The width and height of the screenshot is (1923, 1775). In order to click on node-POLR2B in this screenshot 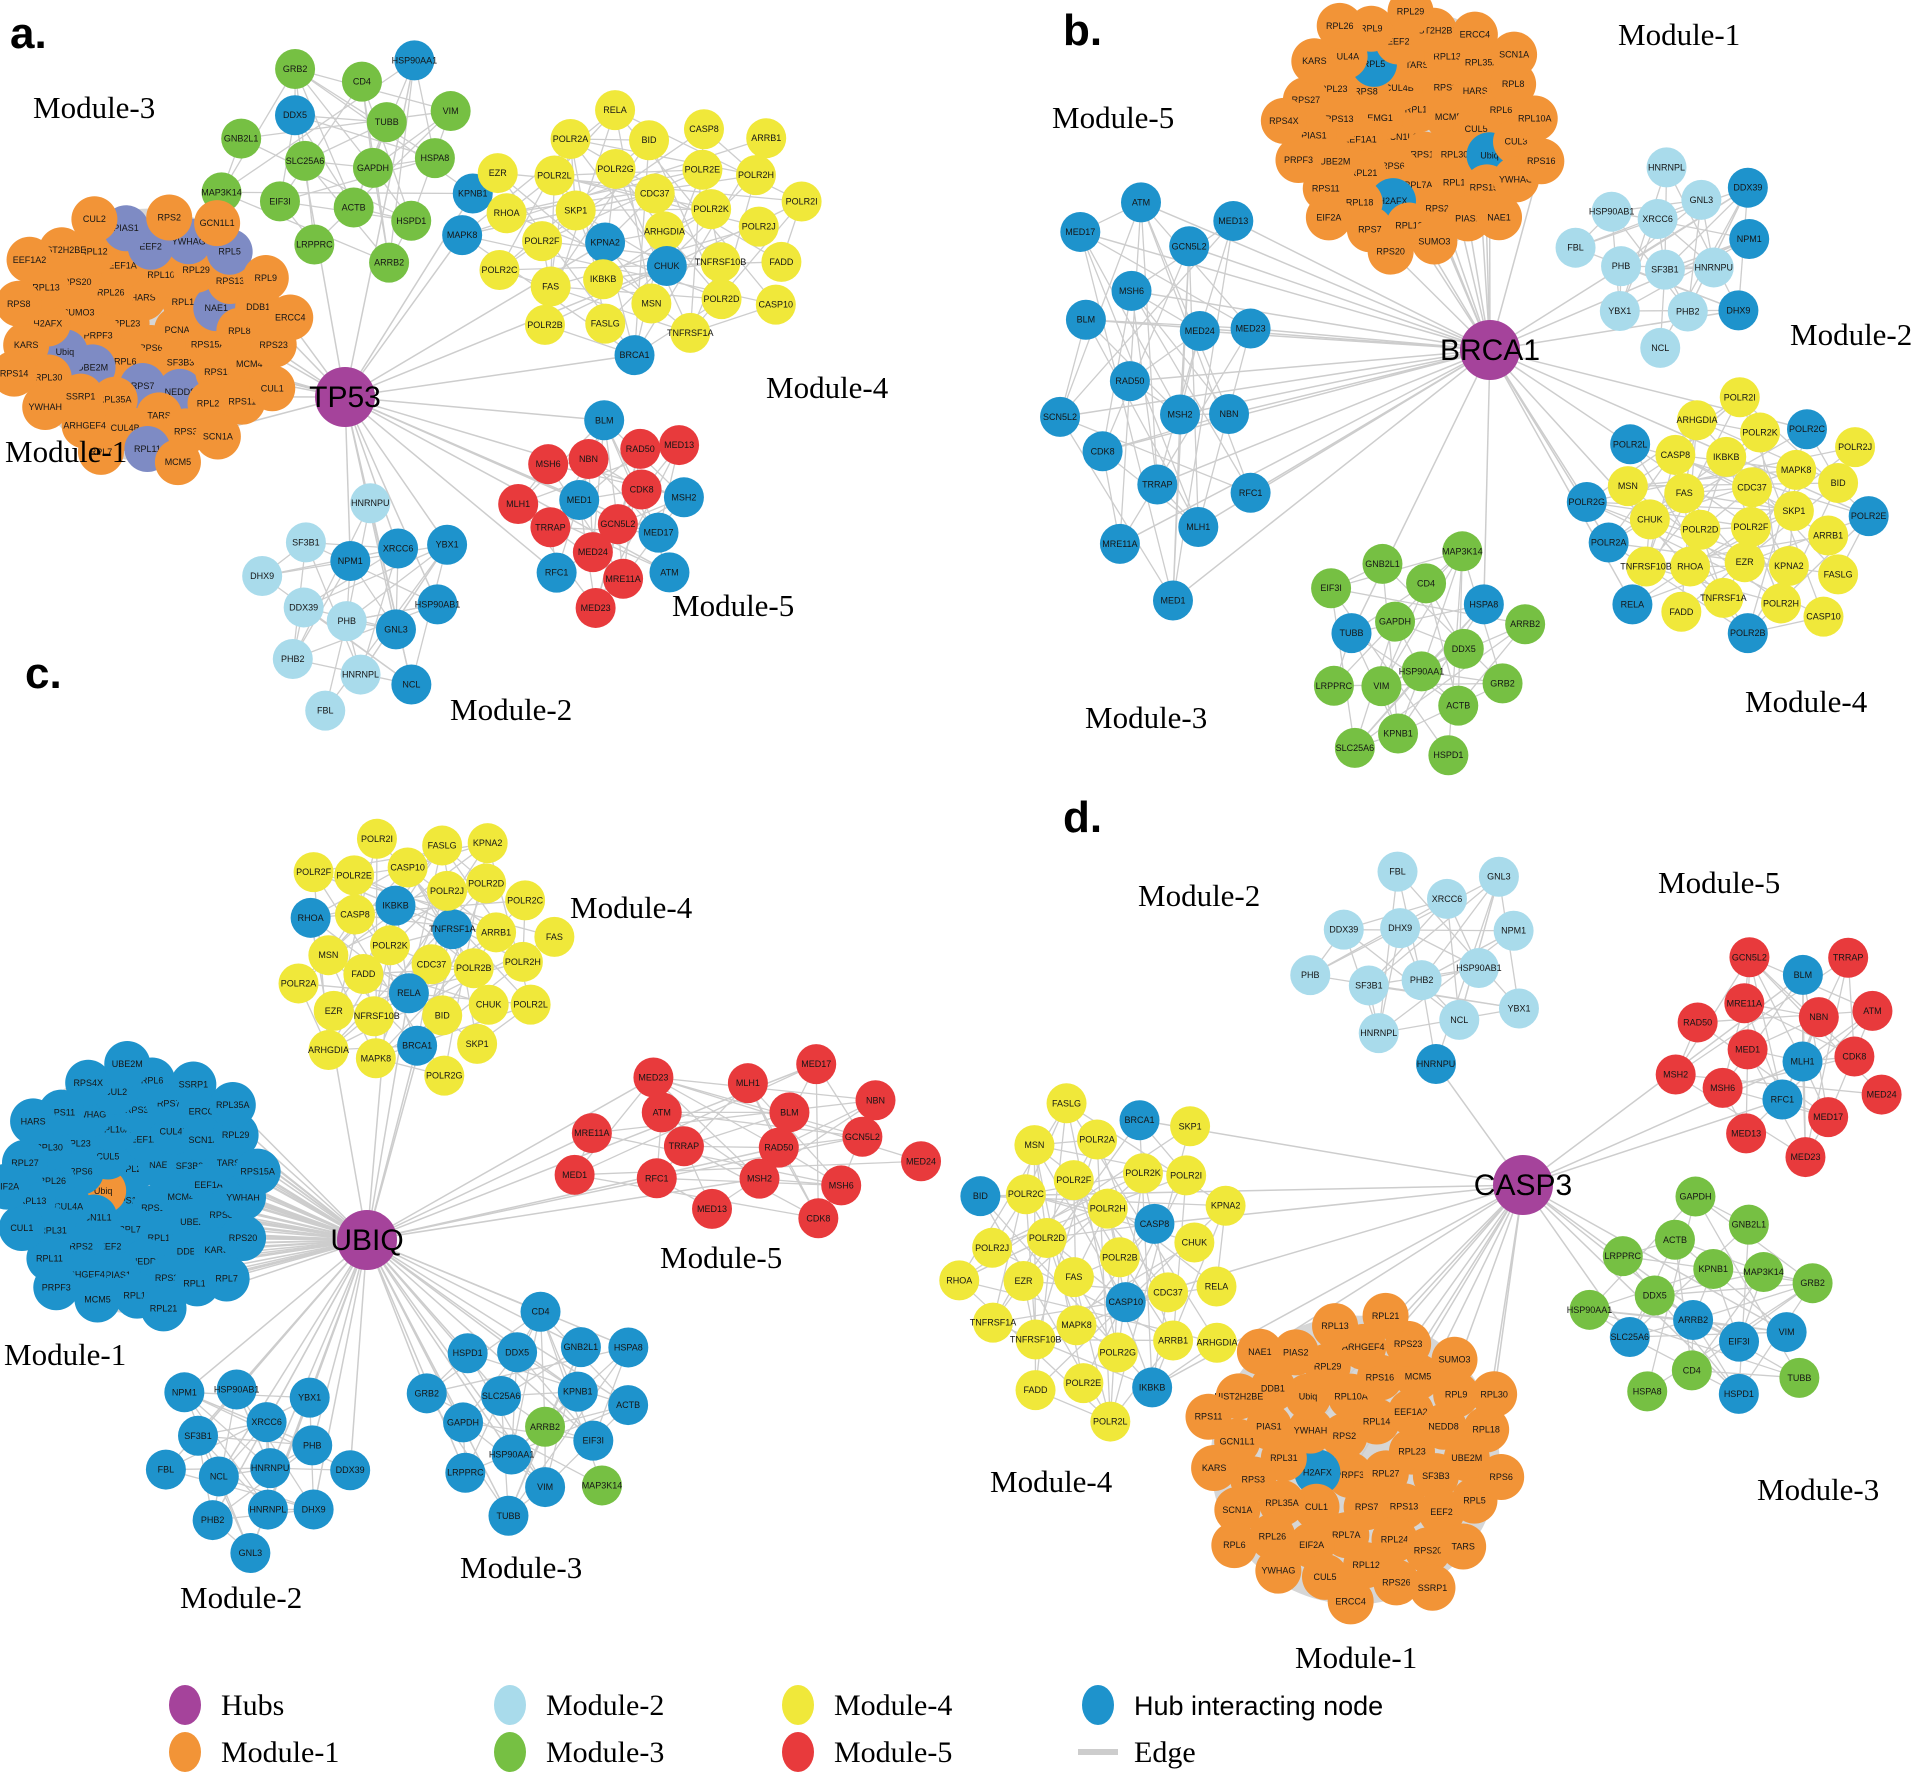, I will do `click(473, 968)`.